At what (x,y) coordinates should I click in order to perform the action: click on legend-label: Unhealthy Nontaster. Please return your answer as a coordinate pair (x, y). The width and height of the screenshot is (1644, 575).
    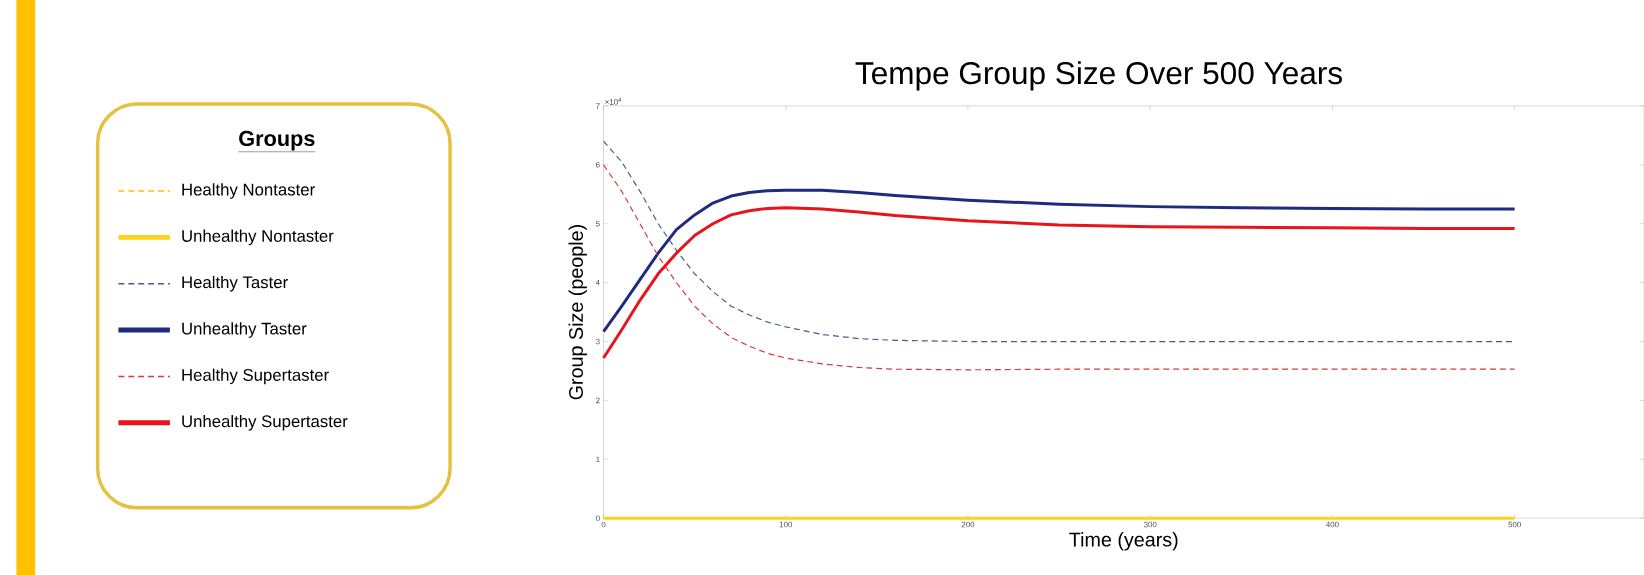
    Looking at the image, I should click on (258, 237).